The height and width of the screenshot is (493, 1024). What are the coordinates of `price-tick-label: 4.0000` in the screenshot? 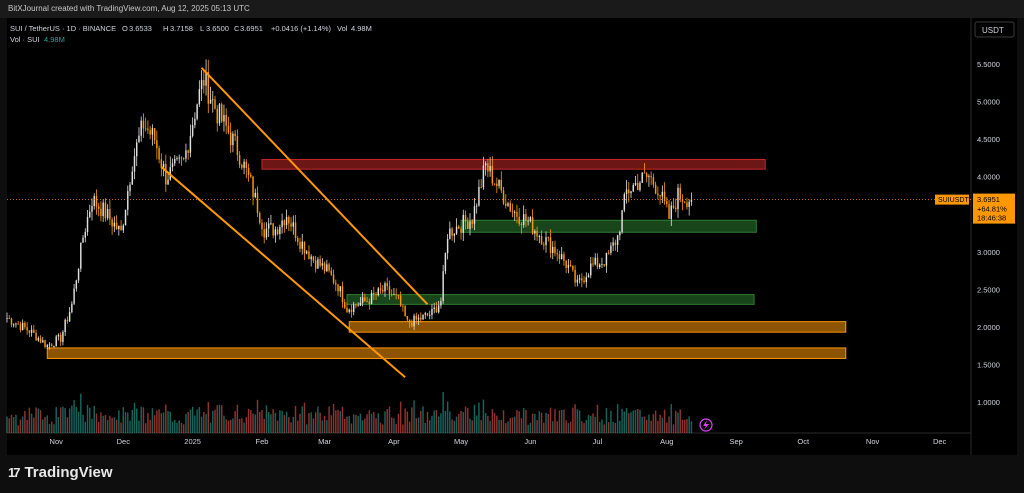 It's located at (988, 177).